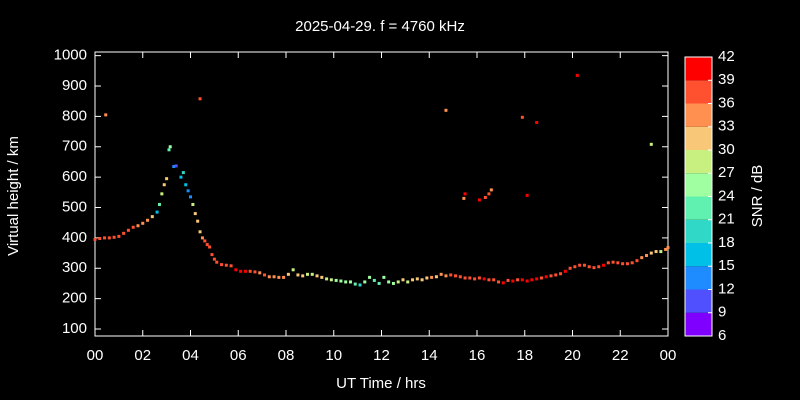 This screenshot has height=400, width=800. I want to click on y-tick-label: 700, so click(74, 146).